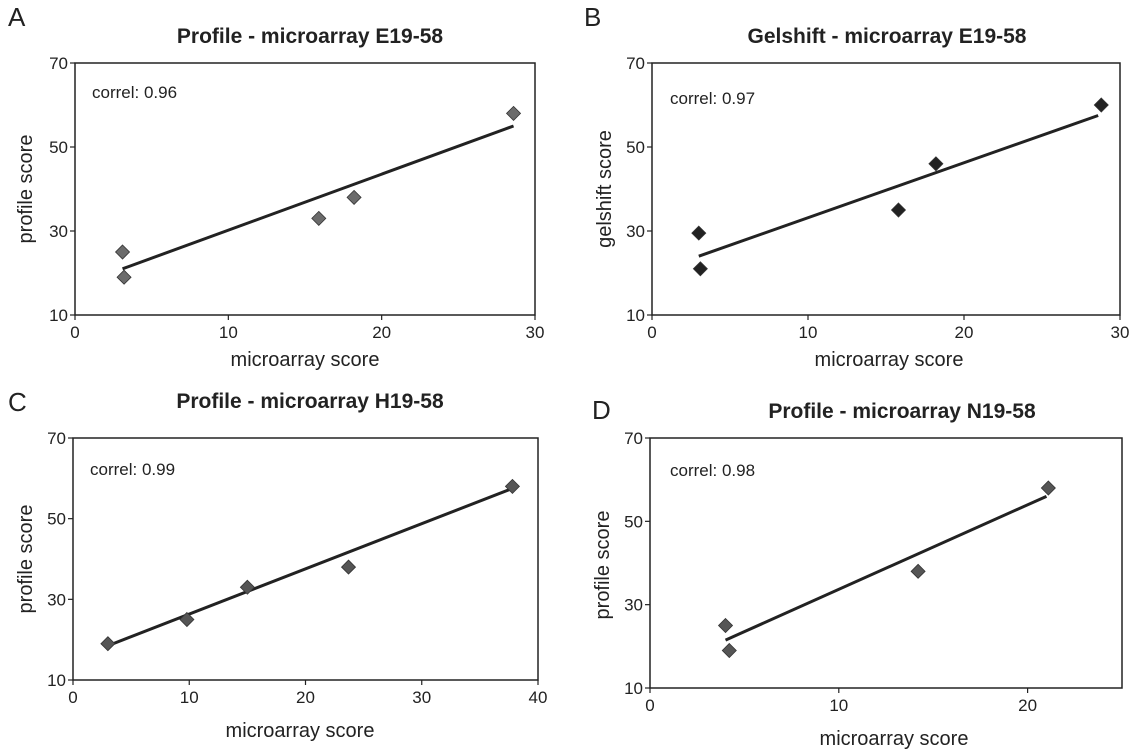 This screenshot has height=755, width=1129. What do you see at coordinates (902, 411) in the screenshot?
I see `chart-title: Profile - microarray N19-58` at bounding box center [902, 411].